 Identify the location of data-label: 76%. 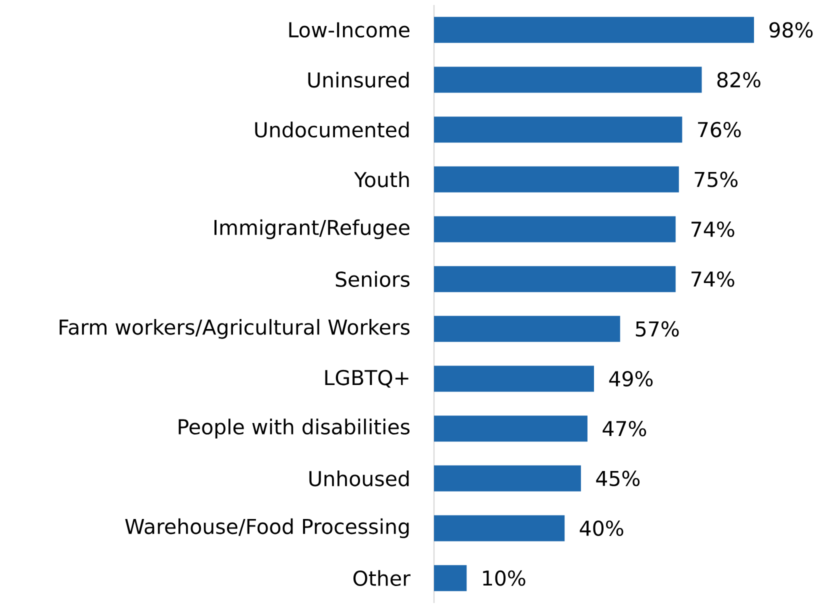
(719, 130).